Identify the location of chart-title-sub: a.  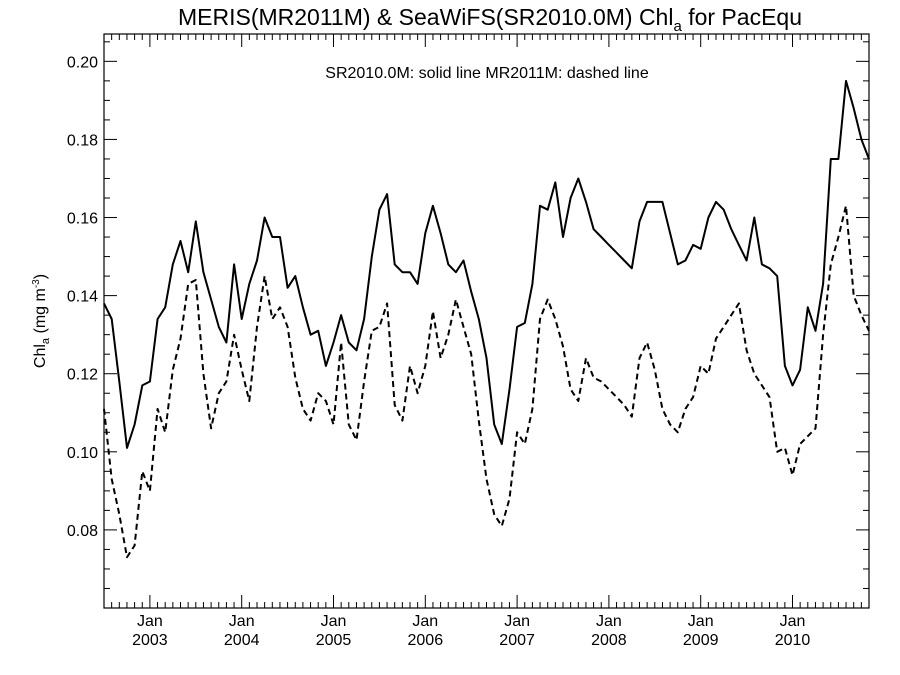
(677, 26).